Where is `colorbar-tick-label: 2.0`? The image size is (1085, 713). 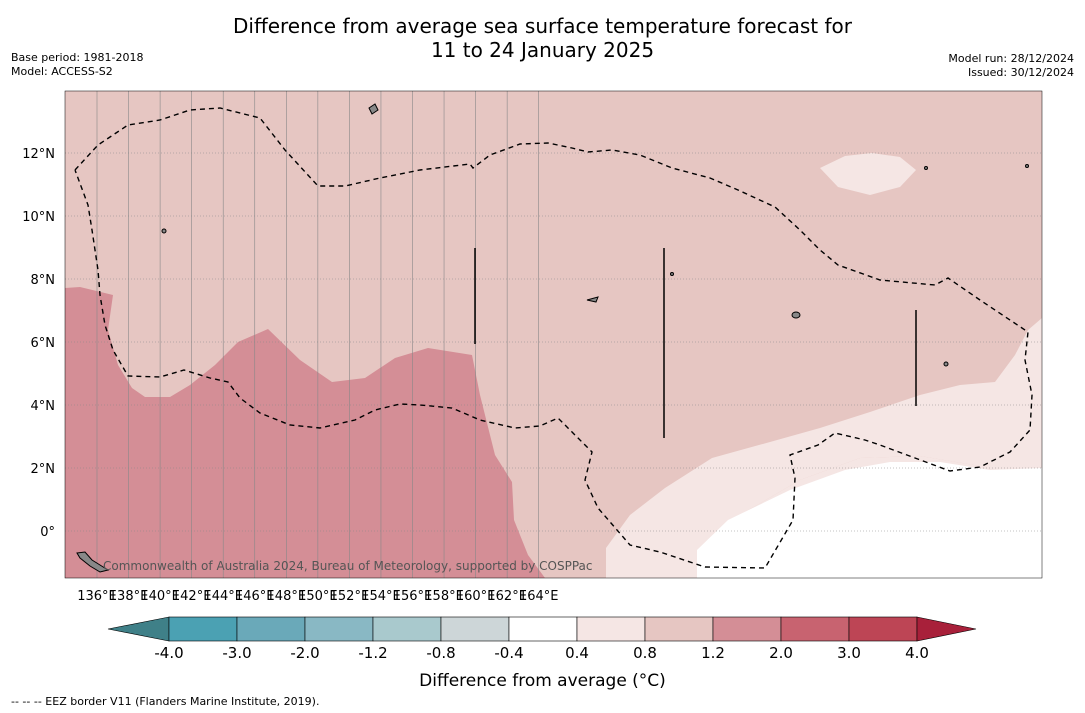 colorbar-tick-label: 2.0 is located at coordinates (781, 653).